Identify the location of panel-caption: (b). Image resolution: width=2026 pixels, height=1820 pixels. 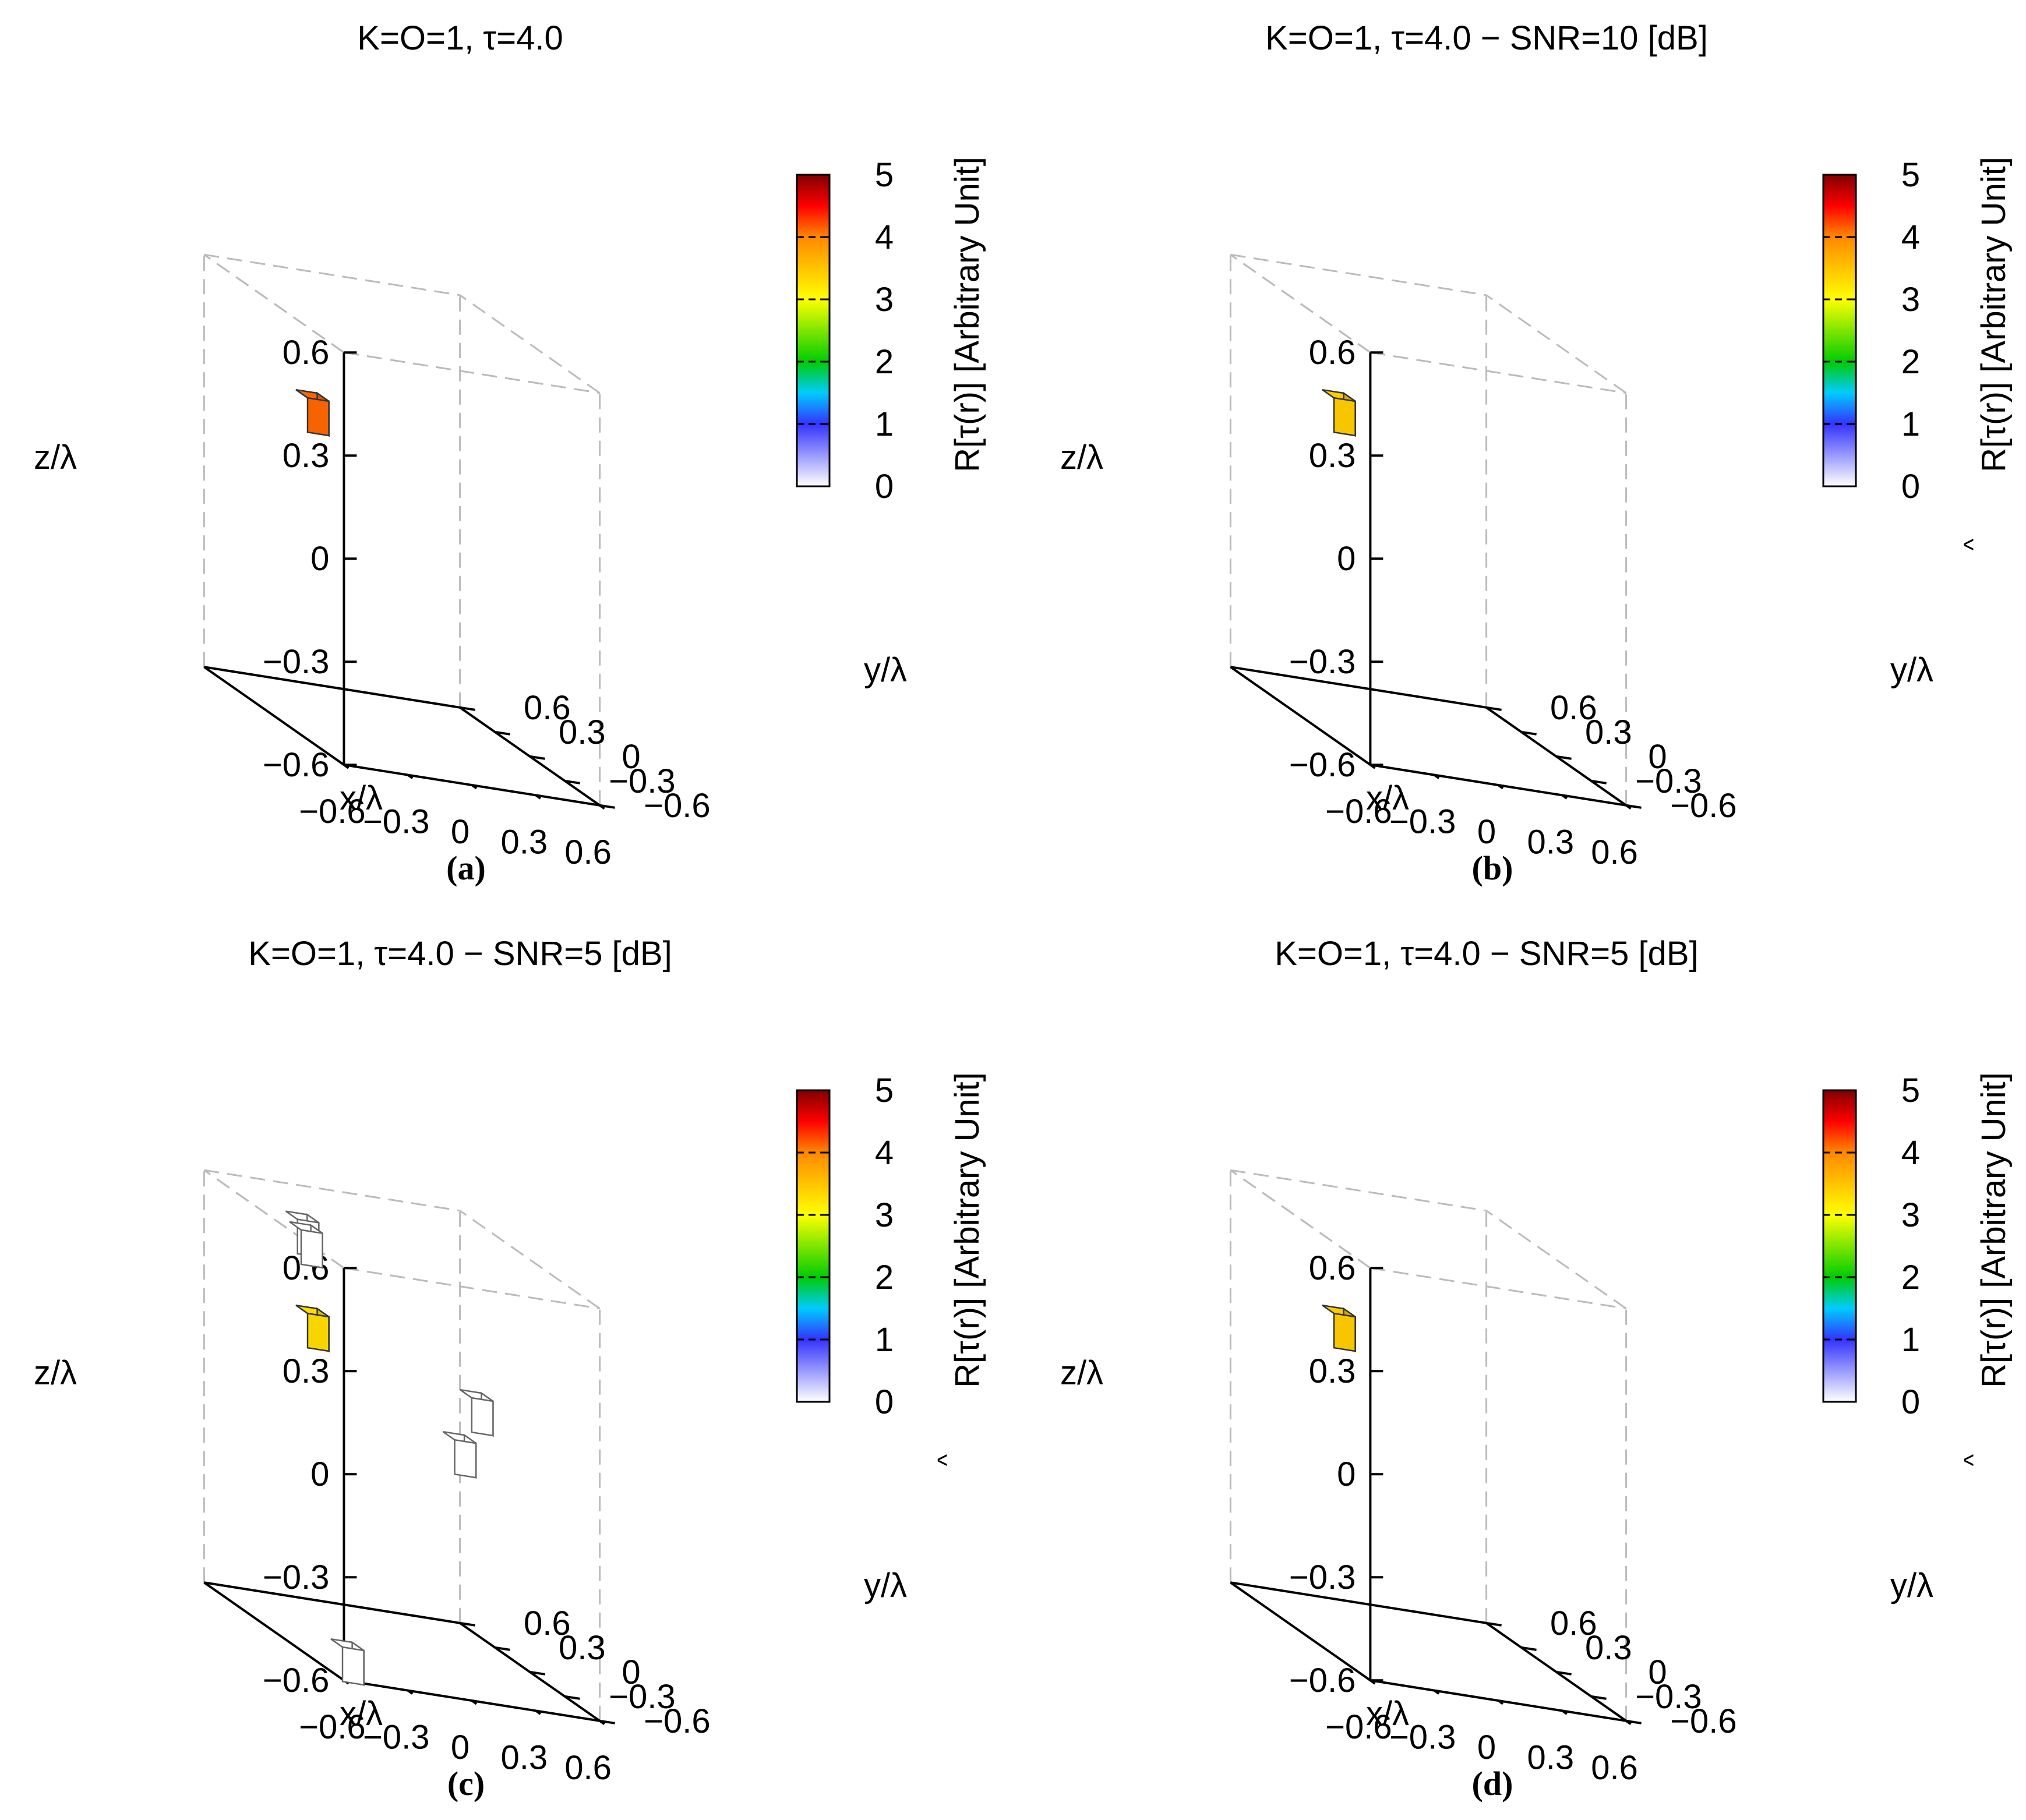
(1492, 868).